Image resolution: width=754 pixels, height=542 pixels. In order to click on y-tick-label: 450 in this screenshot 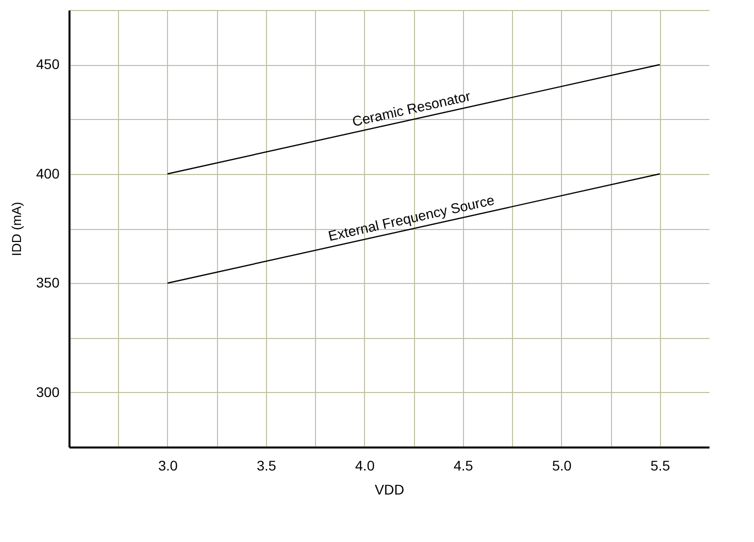, I will do `click(48, 64)`.